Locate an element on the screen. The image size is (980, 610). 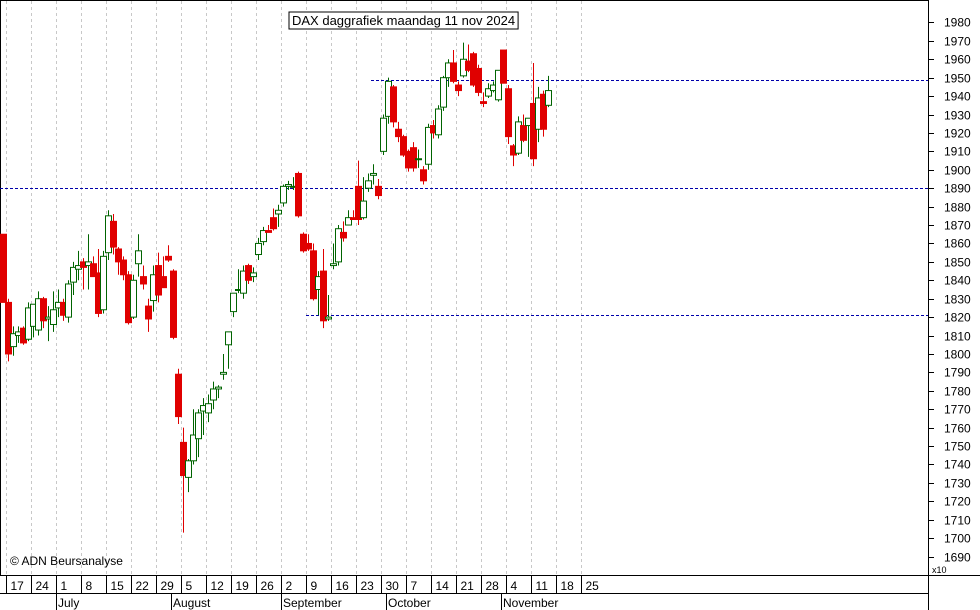
y-tick-label: 1900 is located at coordinates (957, 171).